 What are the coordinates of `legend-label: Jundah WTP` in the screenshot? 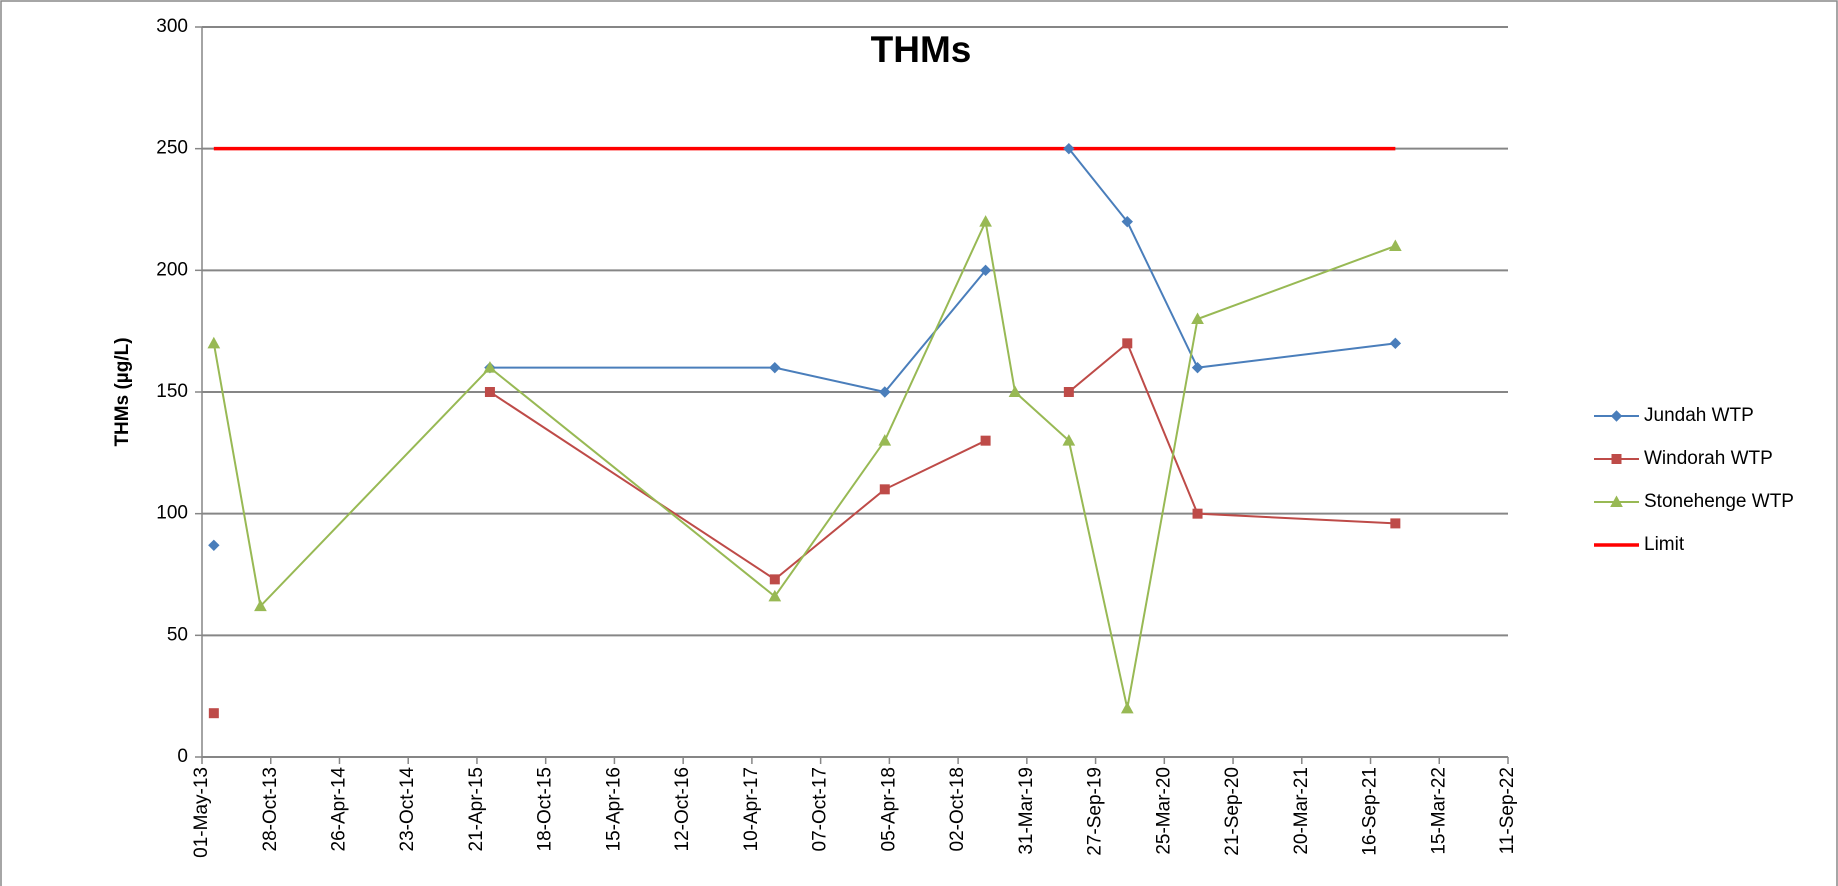 It's located at (1699, 415).